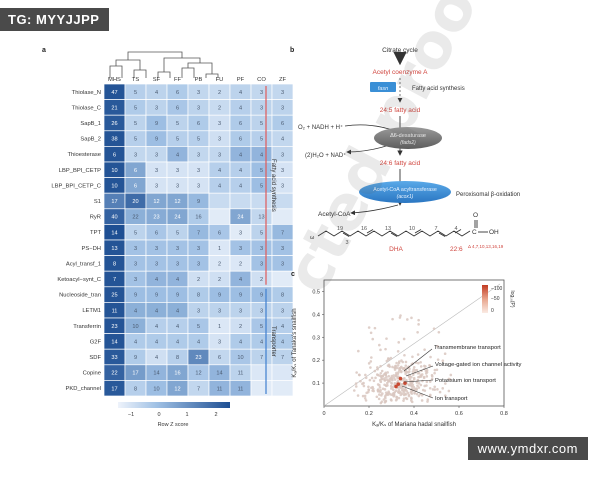 The height and width of the screenshot is (480, 600). I want to click on y-tick-label: 0.1, so click(316, 384).